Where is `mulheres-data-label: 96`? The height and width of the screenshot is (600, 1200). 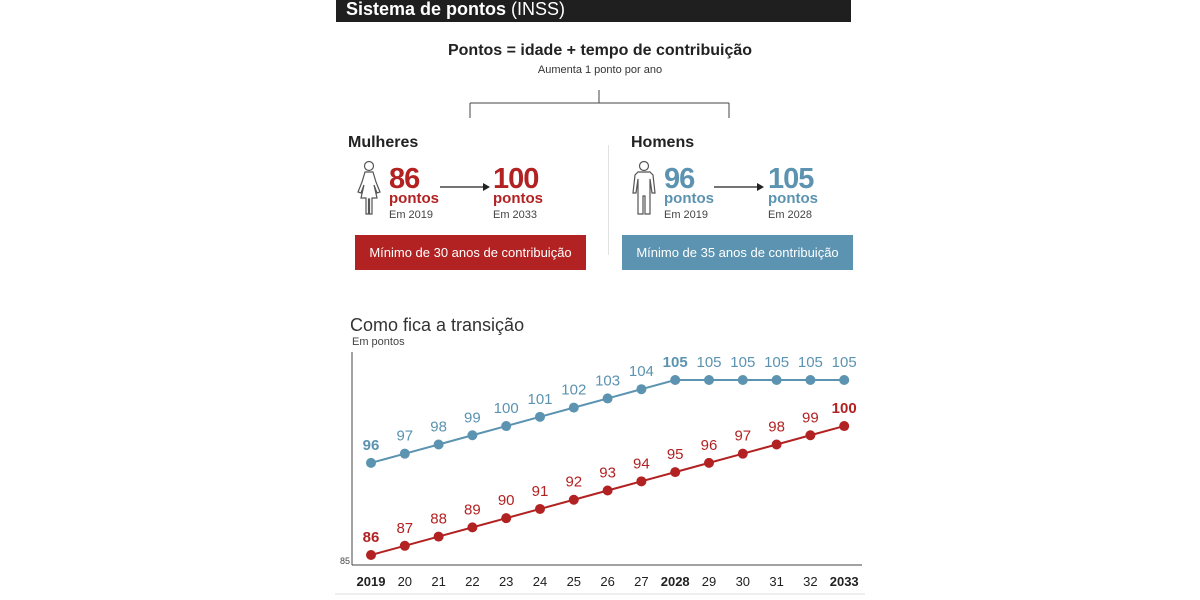 mulheres-data-label: 96 is located at coordinates (709, 445).